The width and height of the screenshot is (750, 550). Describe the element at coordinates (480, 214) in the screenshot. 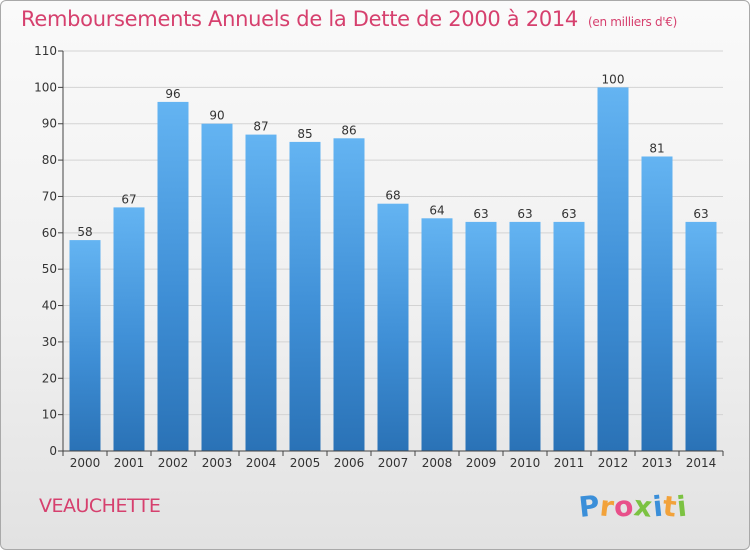

I see `value-label-2009: 63` at that location.